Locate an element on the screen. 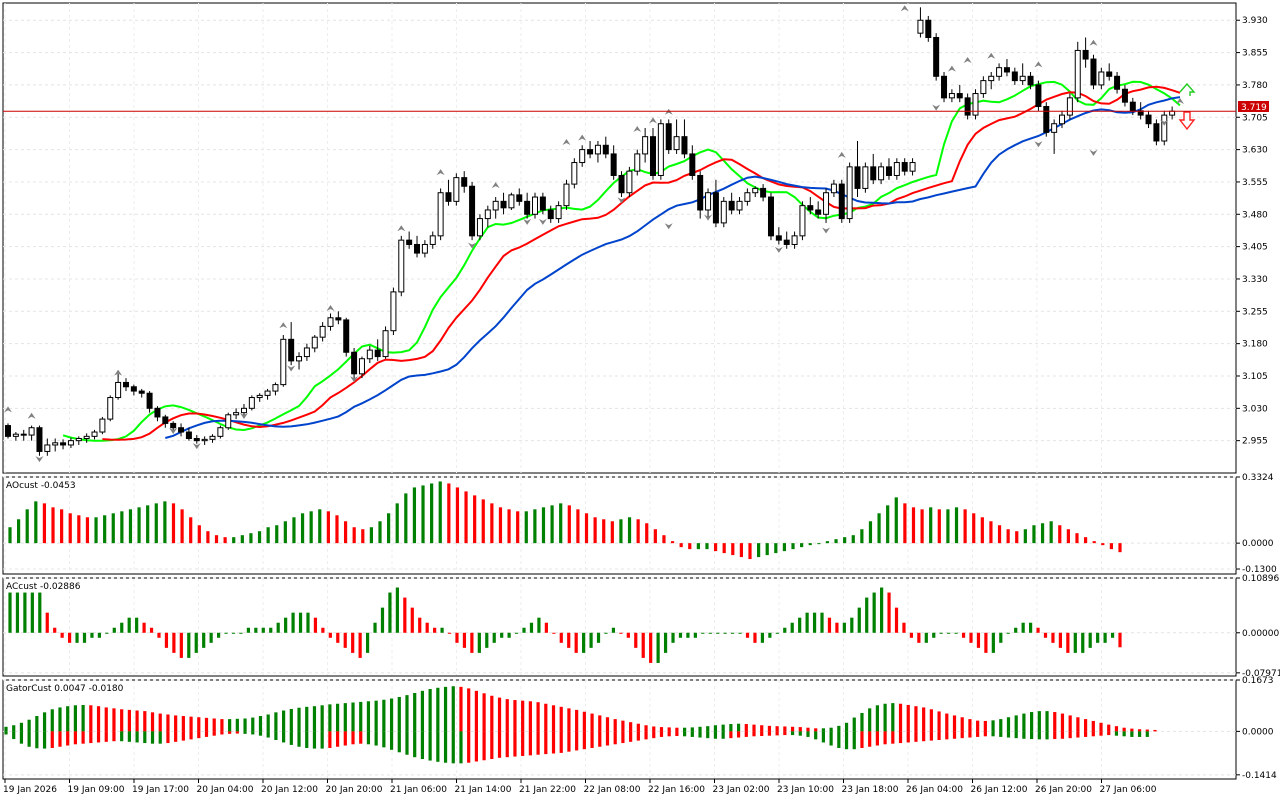  ao-tick-label: -0.1300 is located at coordinates (1259, 570).